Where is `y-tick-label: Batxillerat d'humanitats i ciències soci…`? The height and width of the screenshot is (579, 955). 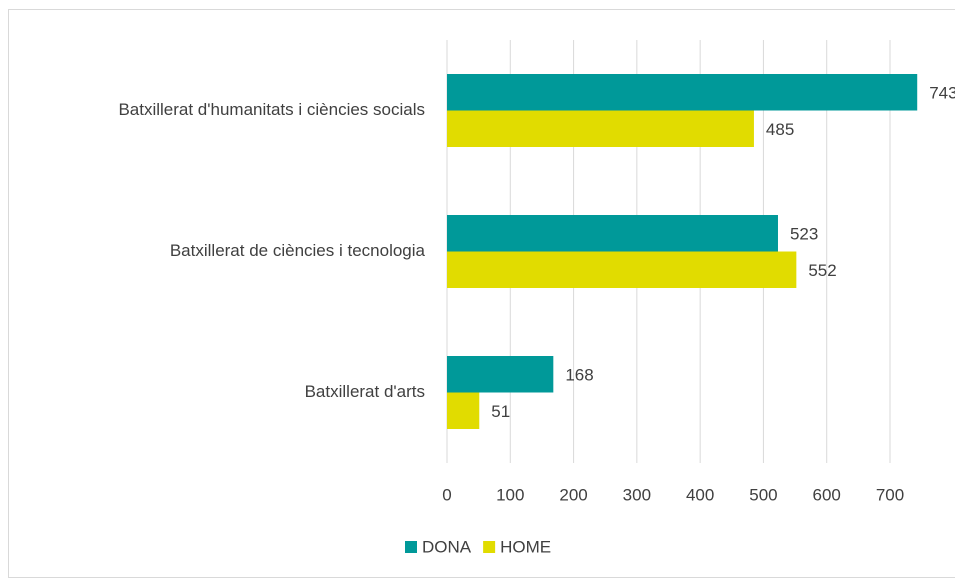
y-tick-label: Batxillerat d'humanitats i ciències soci… is located at coordinates (271, 109).